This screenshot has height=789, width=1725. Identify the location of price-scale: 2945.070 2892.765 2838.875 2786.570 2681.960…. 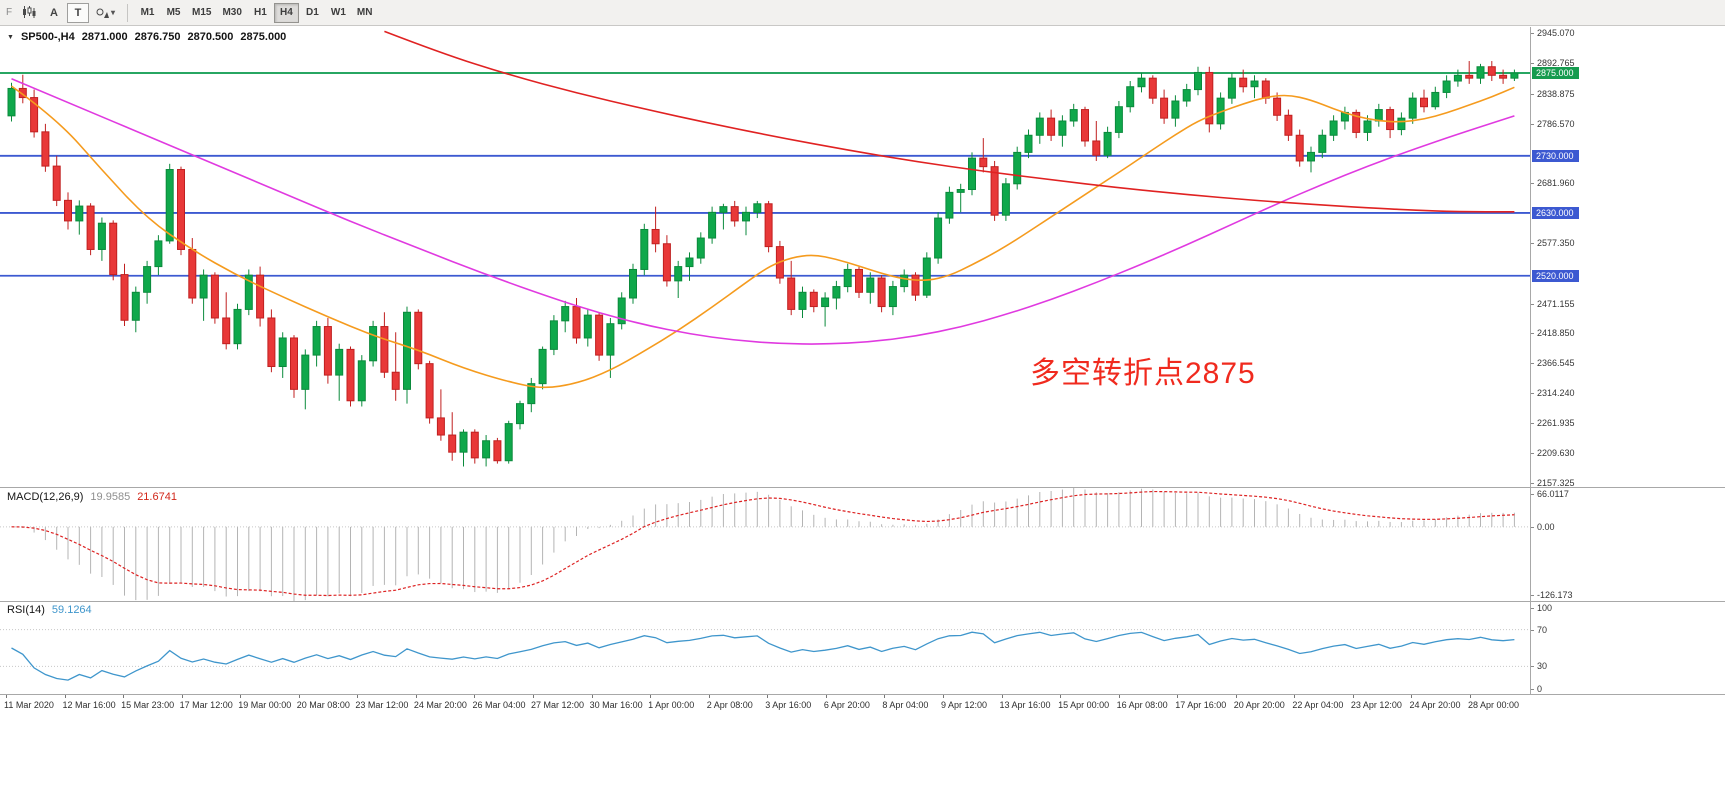
(1626, 257).